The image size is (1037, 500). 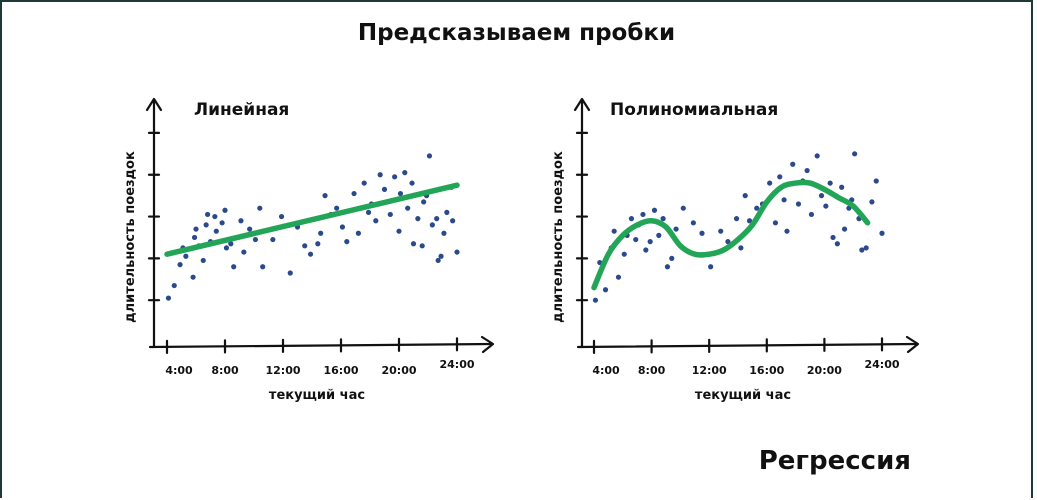 What do you see at coordinates (694, 110) in the screenshot?
I see `chart-title: Полиномиальная` at bounding box center [694, 110].